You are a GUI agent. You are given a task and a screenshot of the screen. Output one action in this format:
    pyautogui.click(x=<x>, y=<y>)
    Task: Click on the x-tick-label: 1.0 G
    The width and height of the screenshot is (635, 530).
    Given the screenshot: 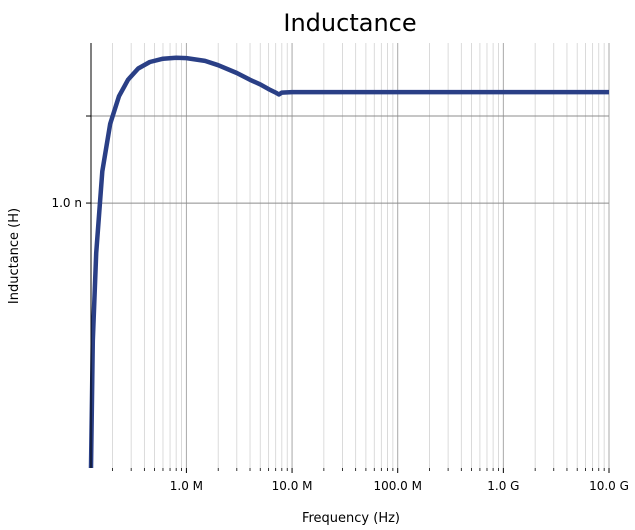 What is the action you would take?
    pyautogui.click(x=503, y=486)
    